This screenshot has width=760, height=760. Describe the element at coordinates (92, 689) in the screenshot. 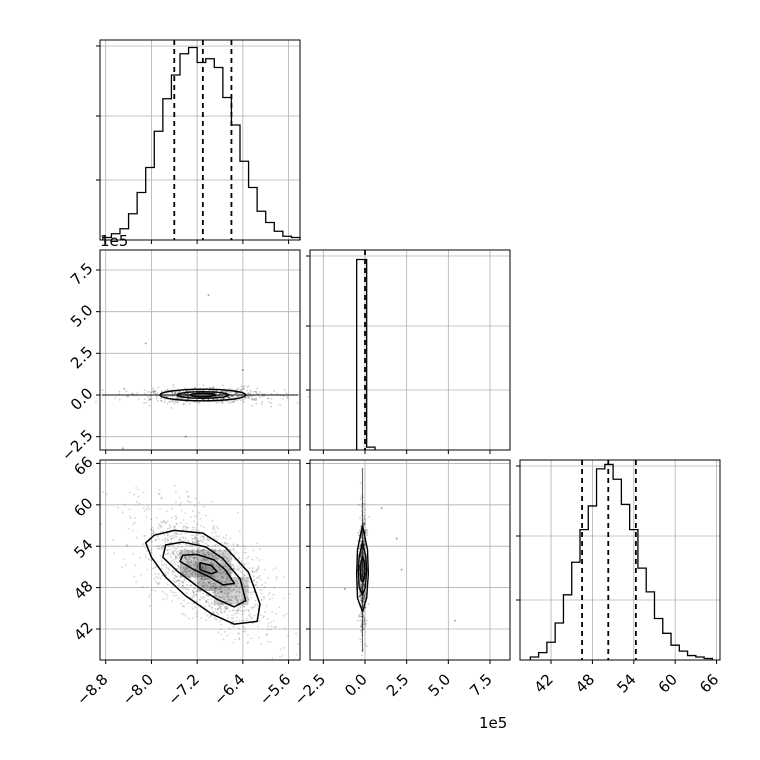

I see `x-tick-label: −8.8` at that location.